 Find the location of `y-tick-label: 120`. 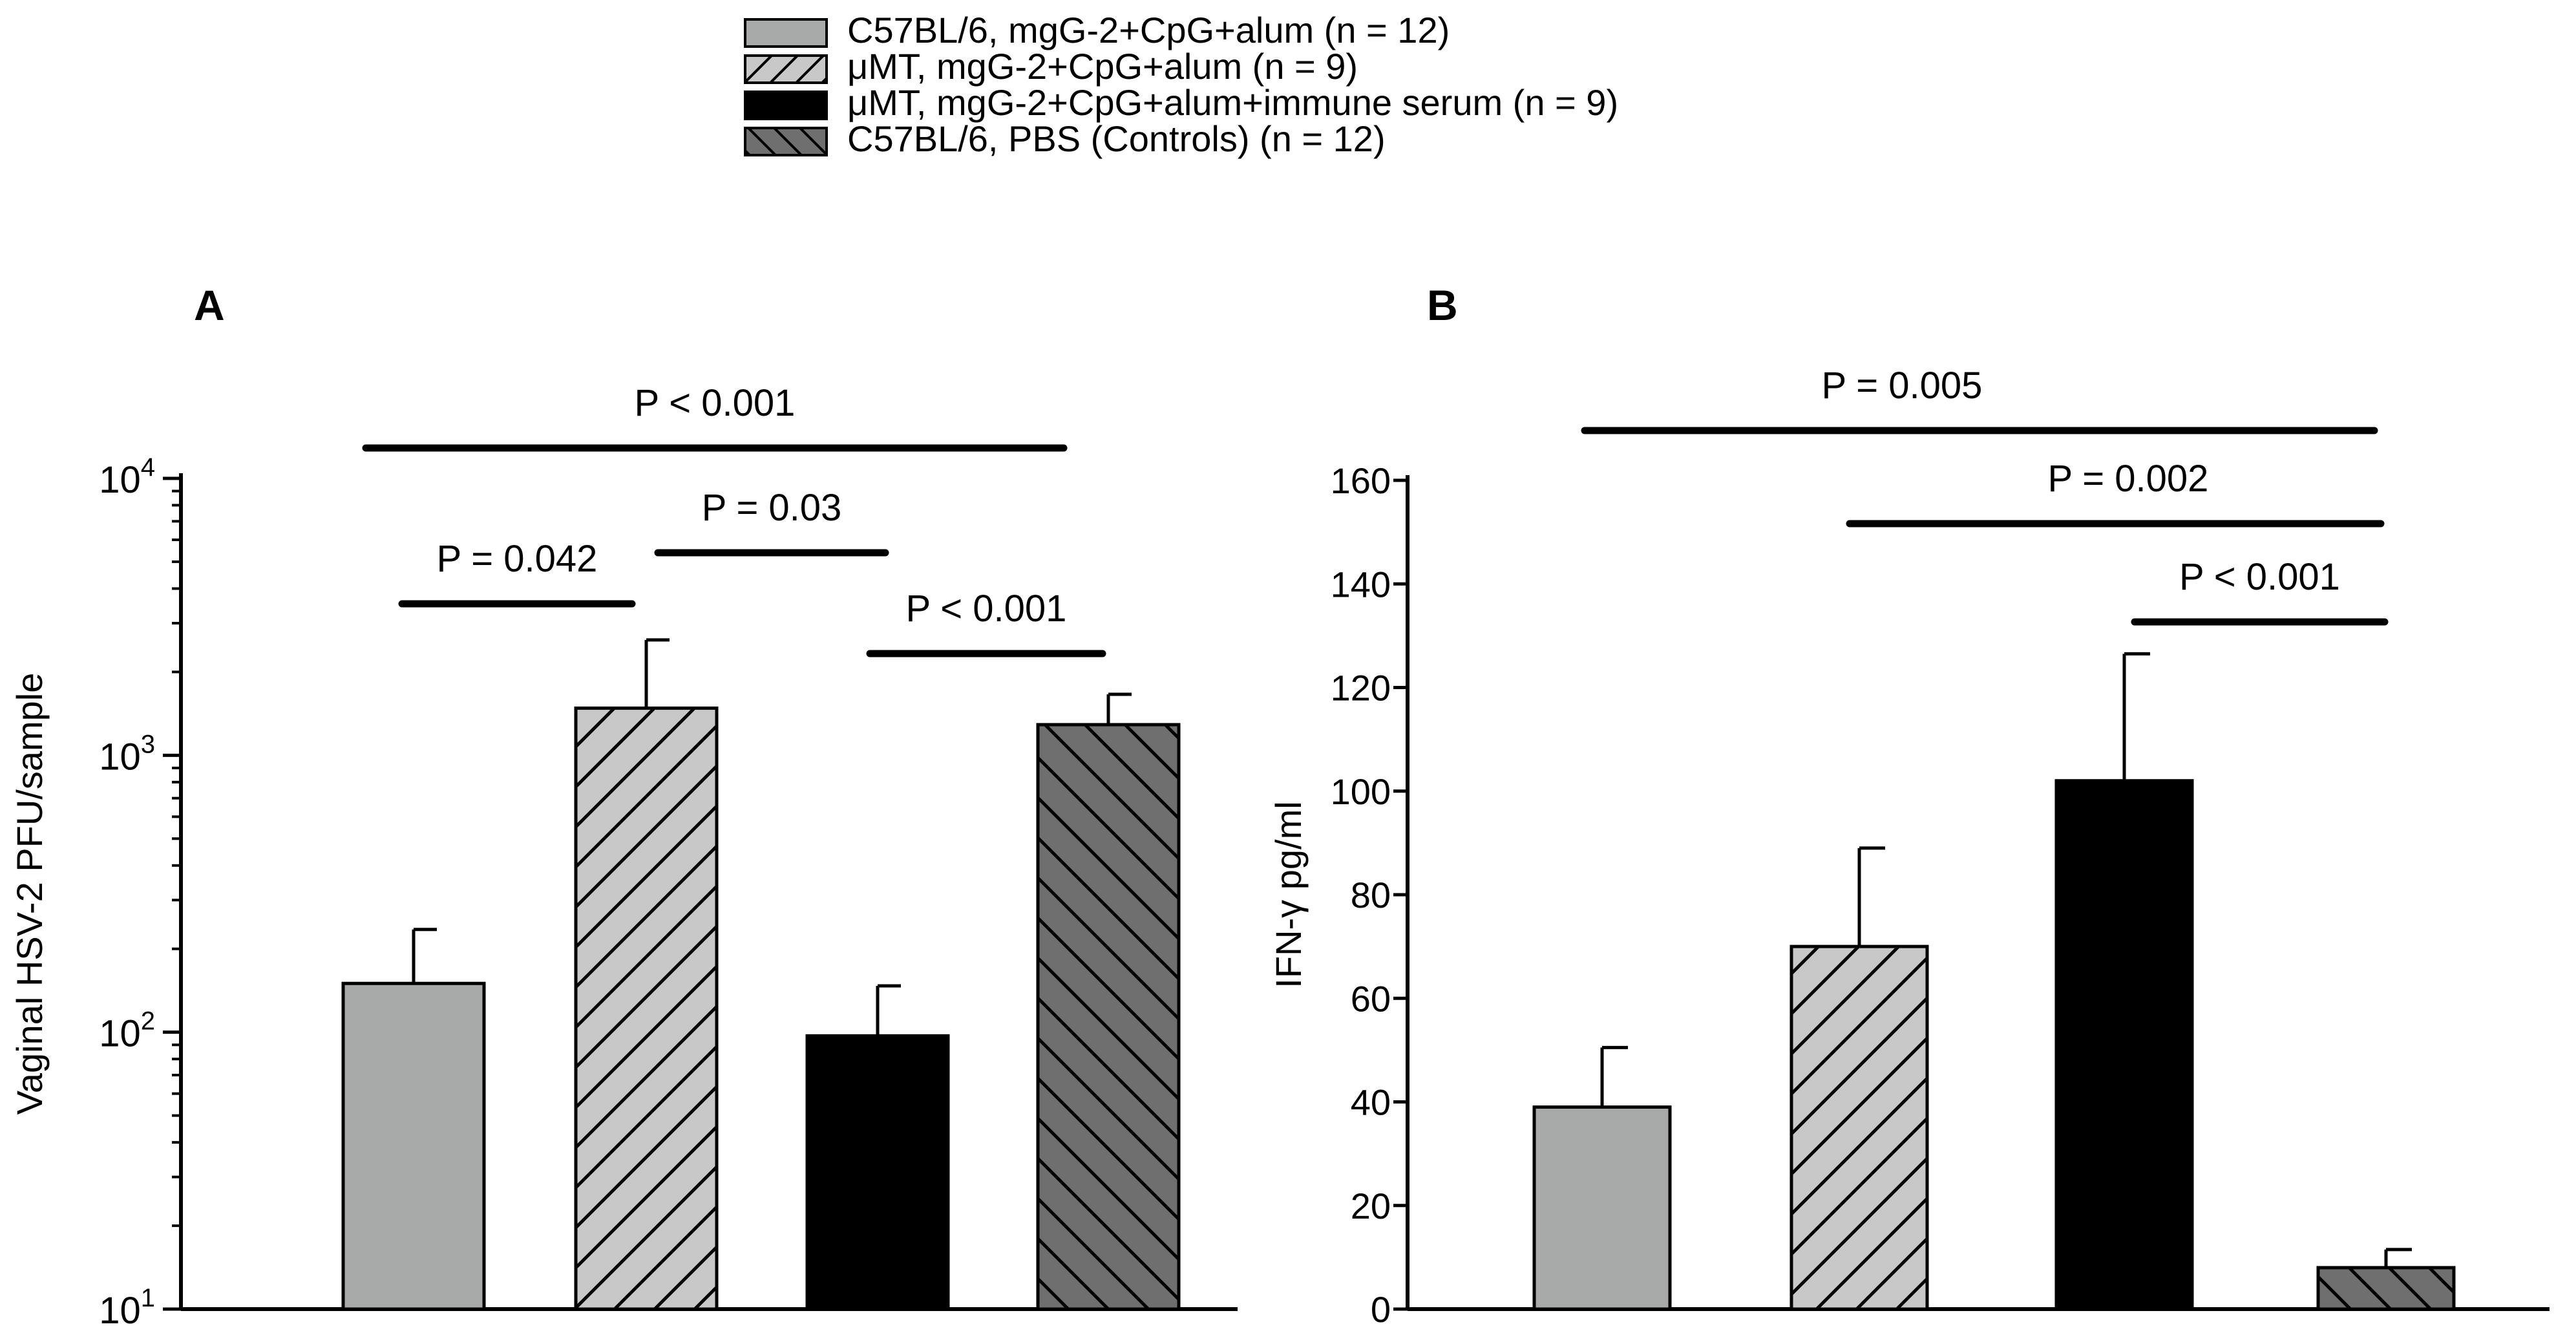

y-tick-label: 120 is located at coordinates (1361, 689).